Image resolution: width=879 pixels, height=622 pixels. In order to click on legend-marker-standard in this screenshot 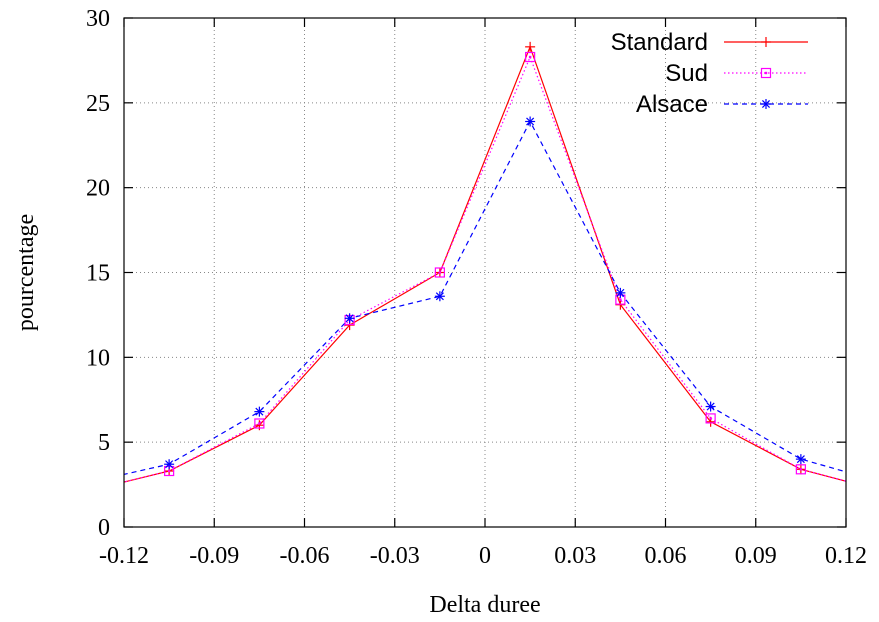, I will do `click(766, 42)`.